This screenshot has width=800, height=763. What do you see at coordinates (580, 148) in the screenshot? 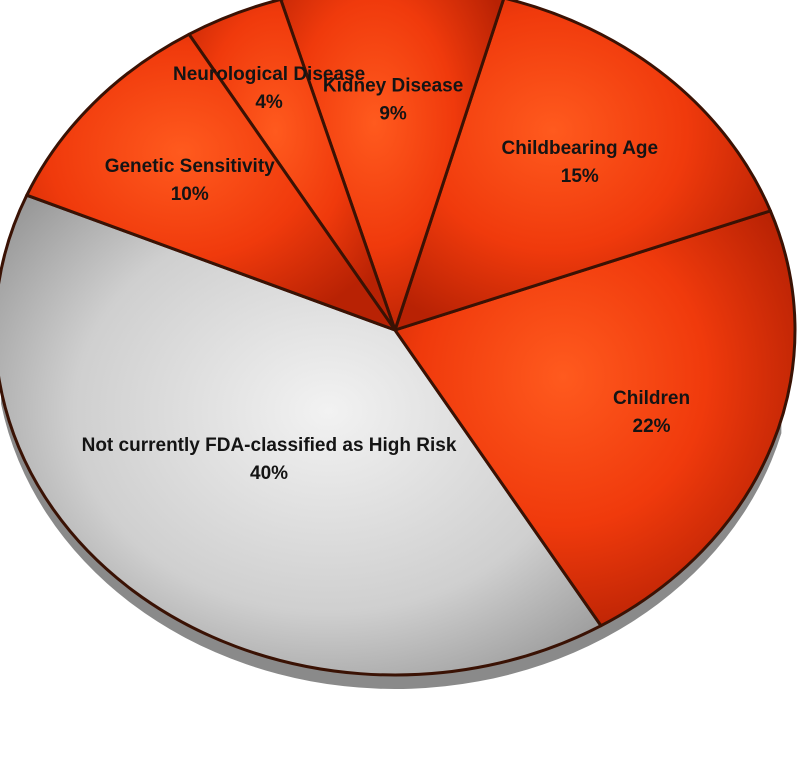
I see `slice-label: Childbearing Age` at bounding box center [580, 148].